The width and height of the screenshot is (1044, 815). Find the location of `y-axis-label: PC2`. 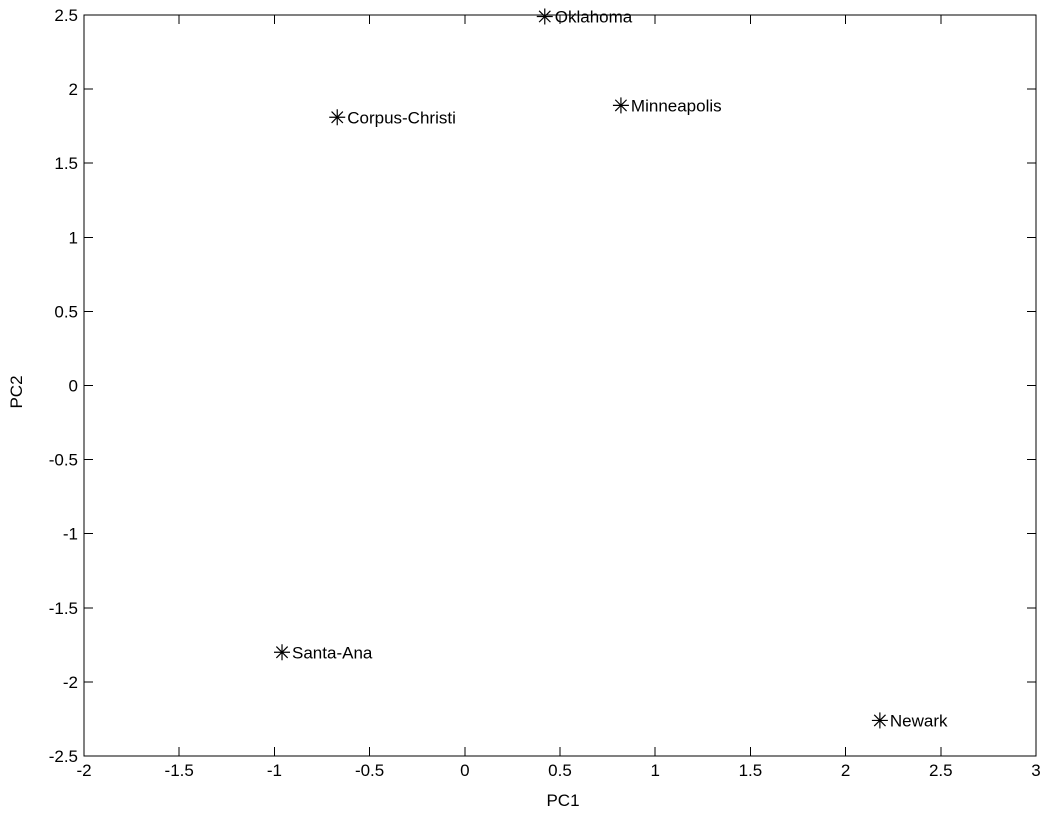

y-axis-label: PC2 is located at coordinates (16, 391).